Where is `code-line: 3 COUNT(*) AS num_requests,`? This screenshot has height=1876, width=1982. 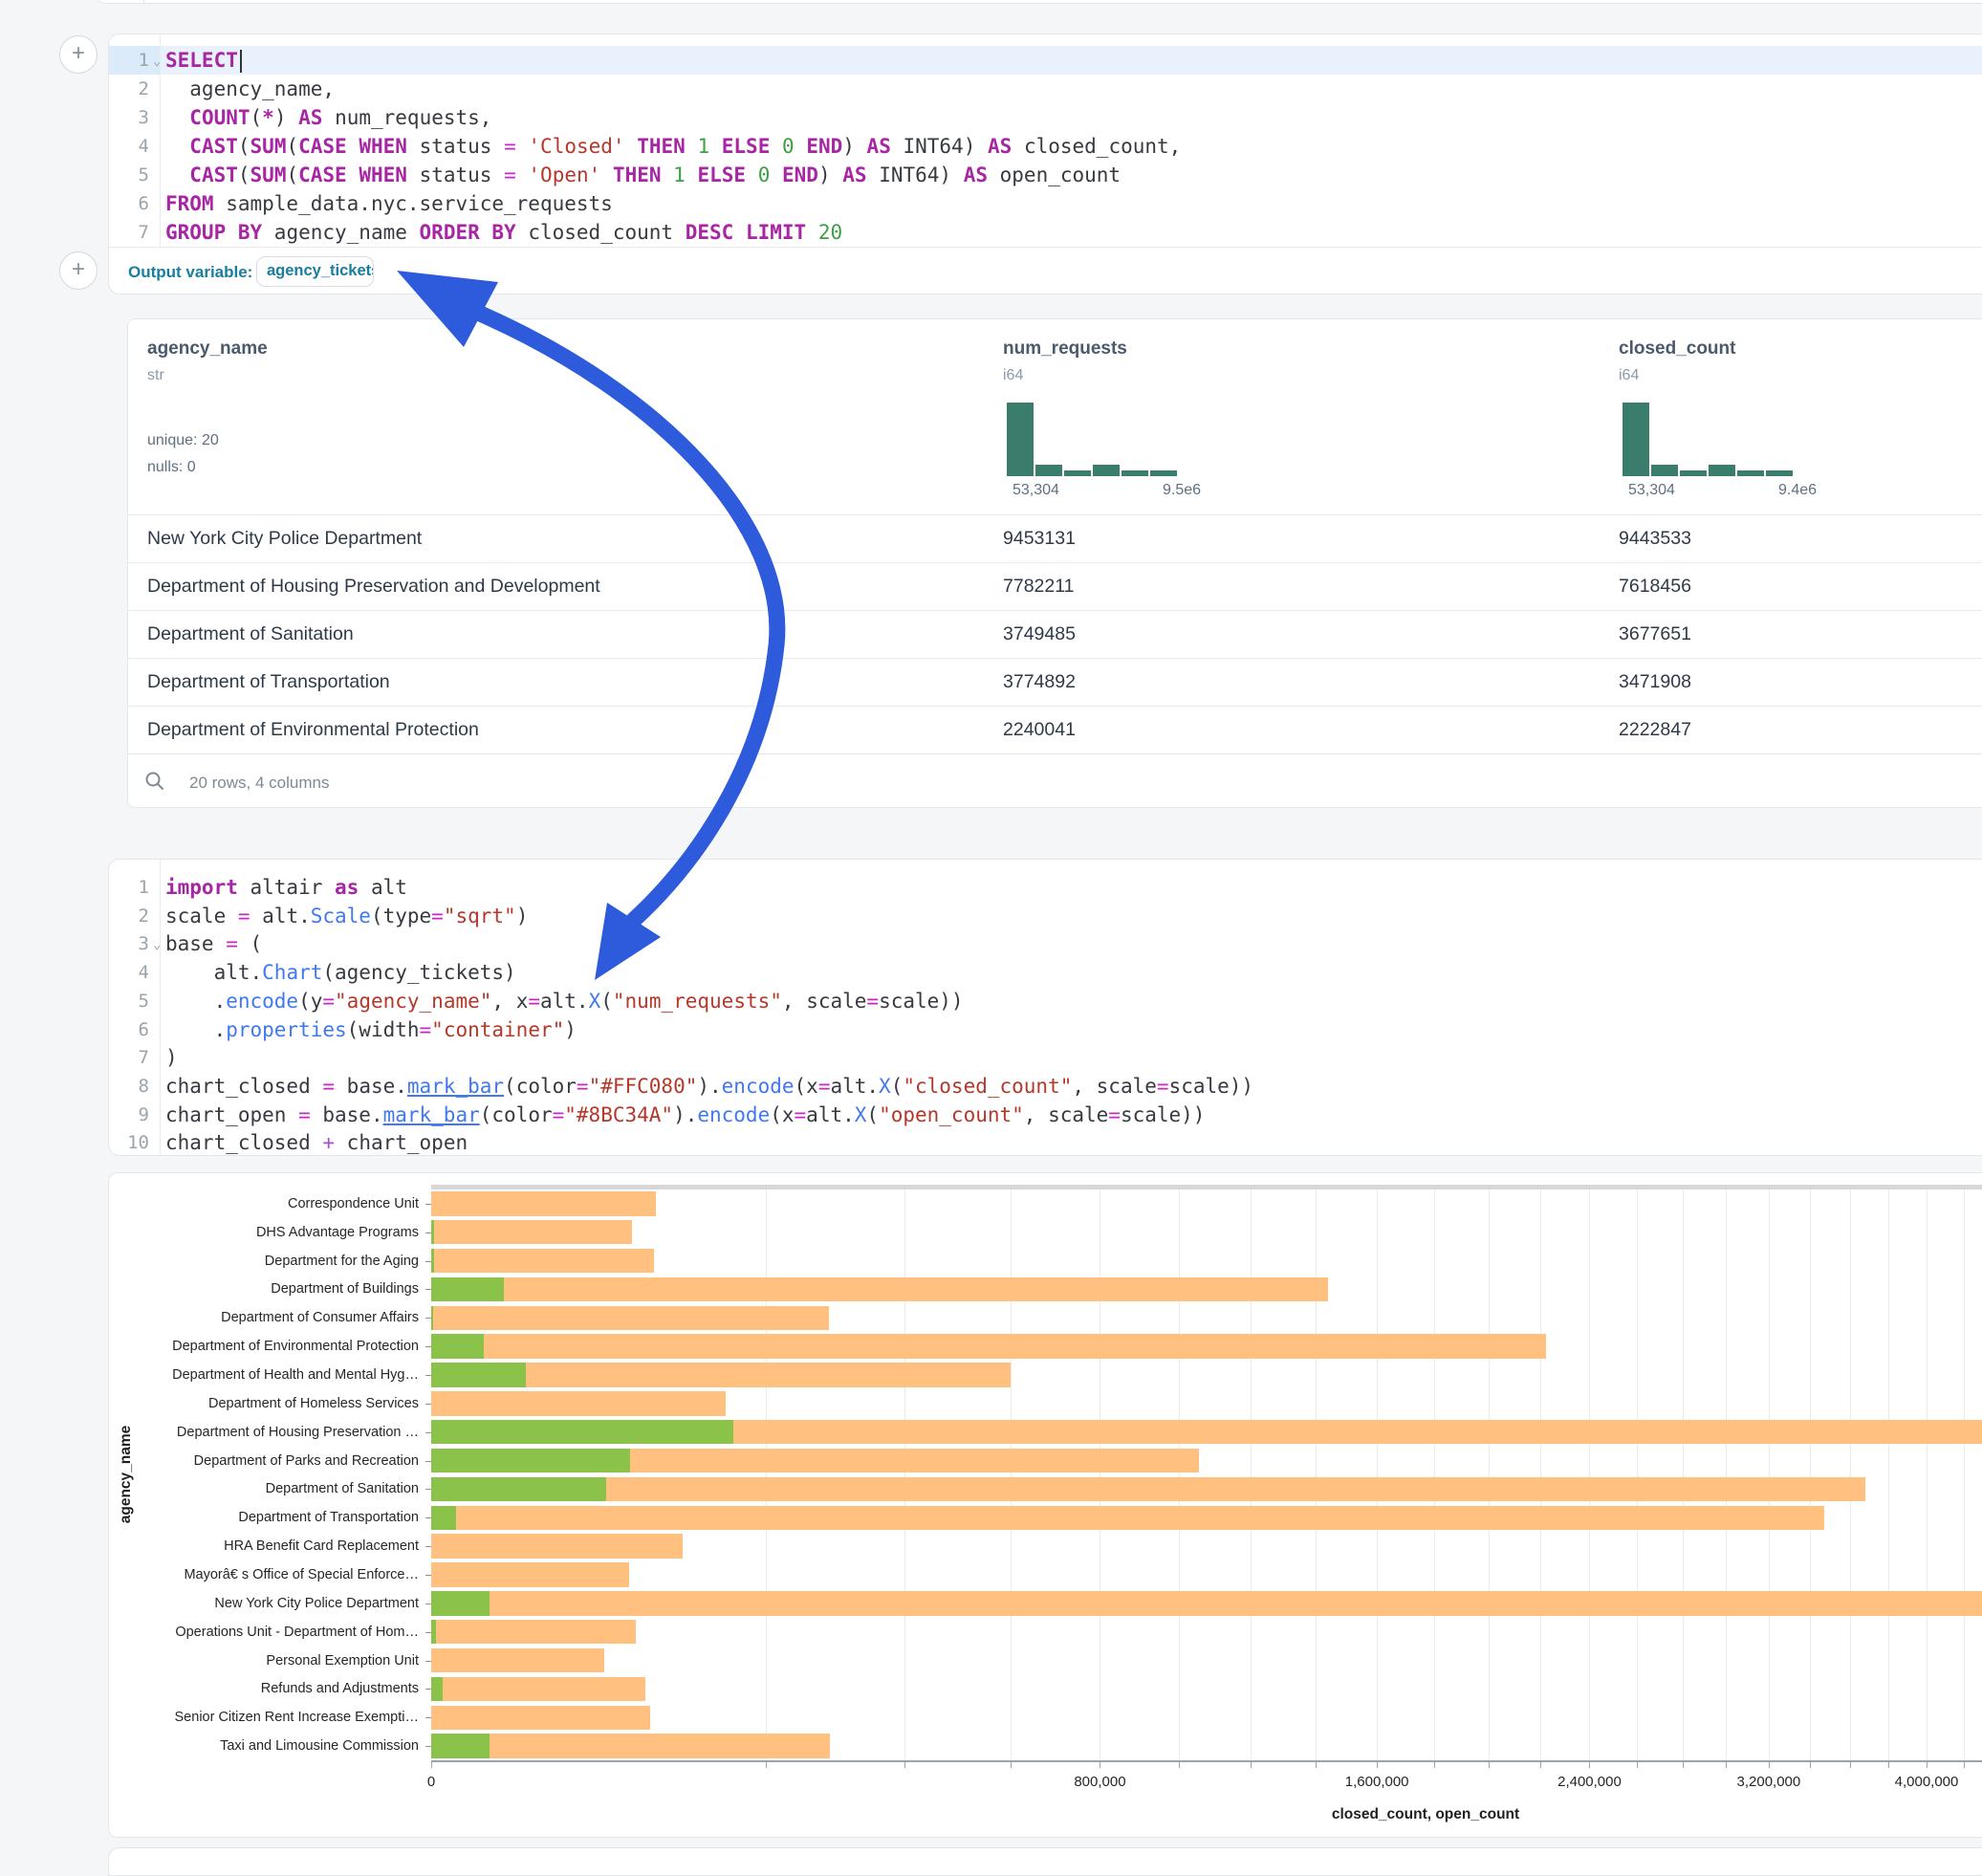 code-line: 3 COUNT(*) AS num_requests, is located at coordinates (1045, 117).